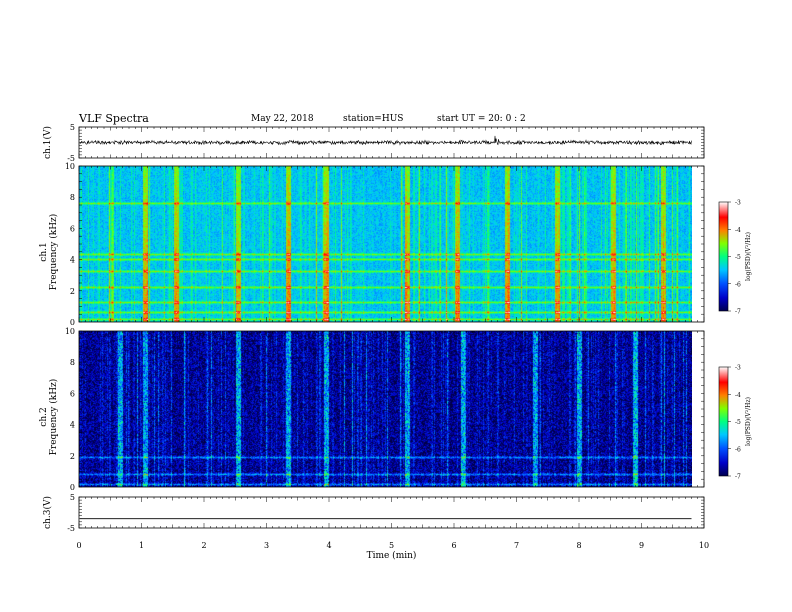 Image resolution: width=792 pixels, height=612 pixels. I want to click on ch3-waveform-ylabel: ch.3(V), so click(47, 512).